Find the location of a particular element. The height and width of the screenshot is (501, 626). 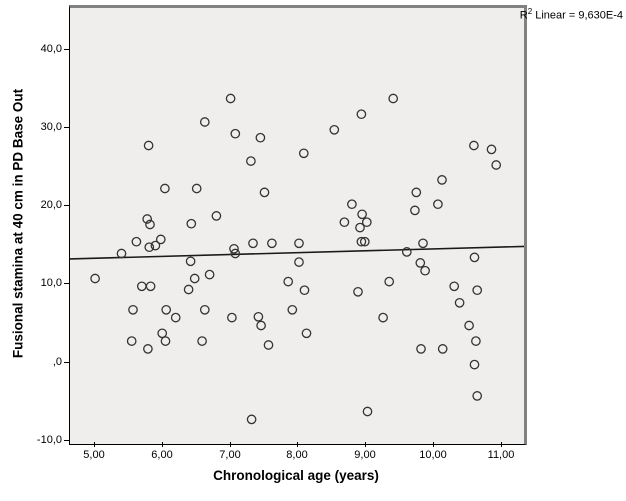

r-squared-annotation: R2 Linear = 9,630E-4 is located at coordinates (571, 14).